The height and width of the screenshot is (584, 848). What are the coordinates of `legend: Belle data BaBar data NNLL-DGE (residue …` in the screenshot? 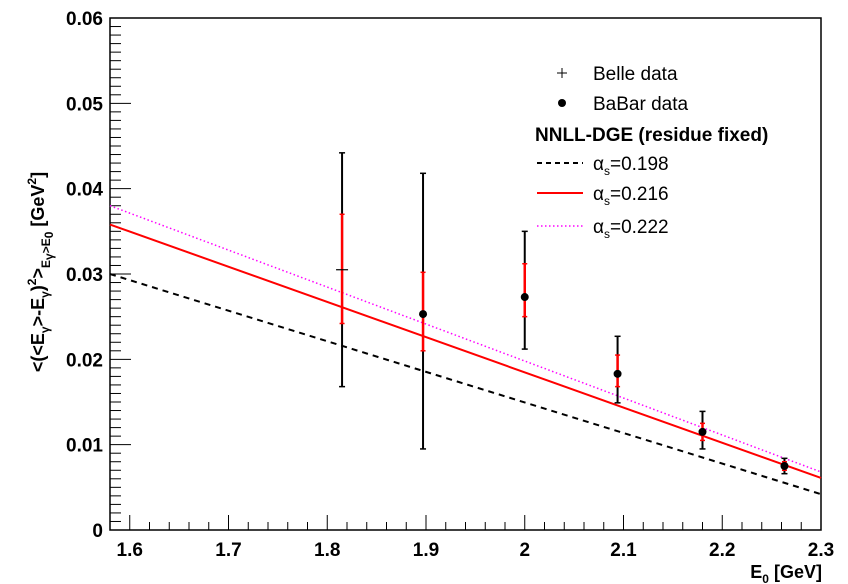 It's located at (651, 152).